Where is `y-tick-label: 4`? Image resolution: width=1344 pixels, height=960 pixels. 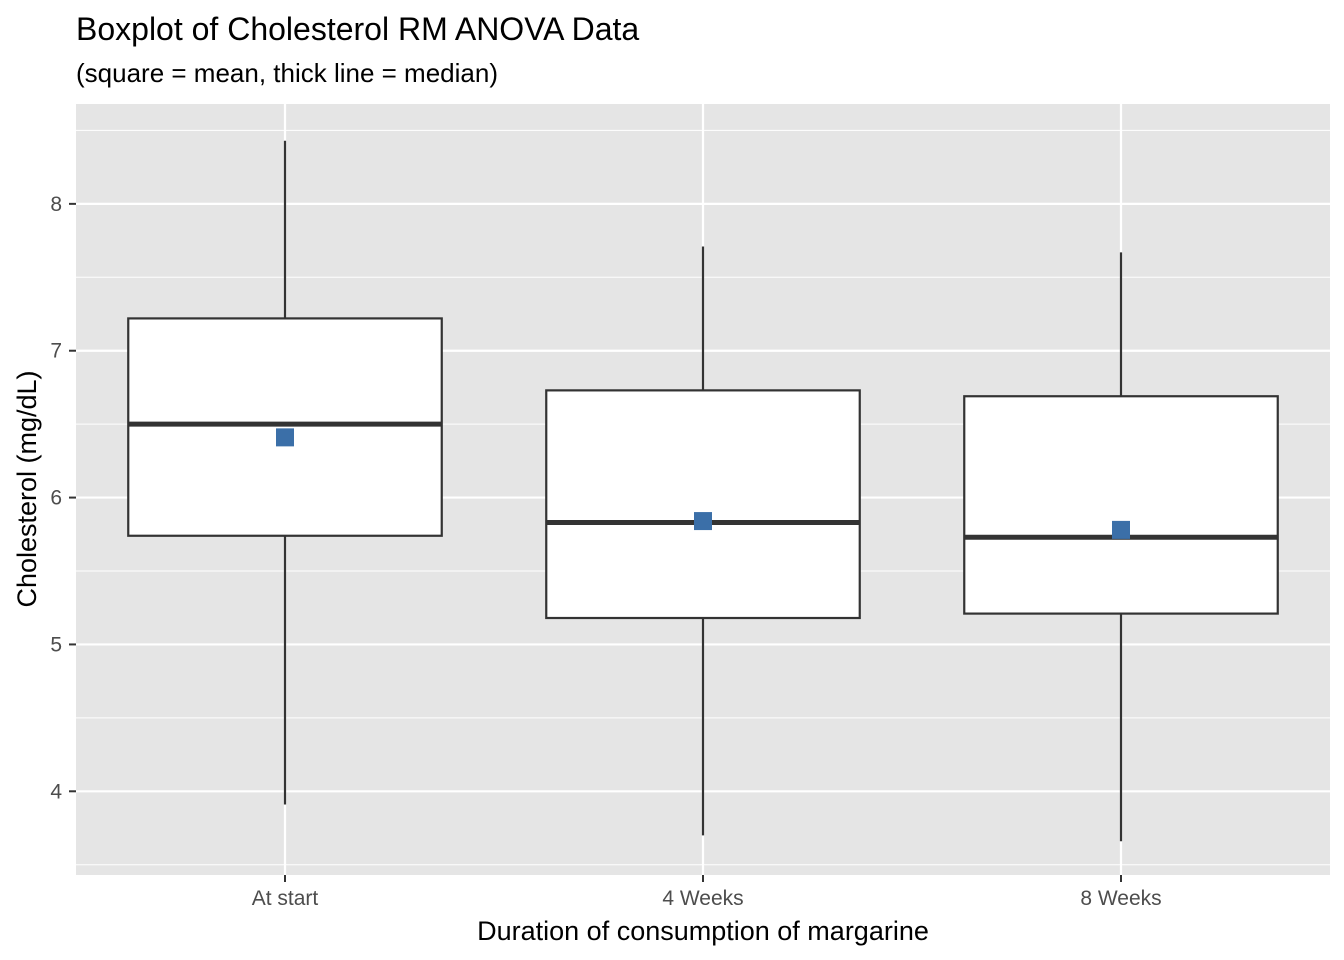
y-tick-label: 4 is located at coordinates (56, 791).